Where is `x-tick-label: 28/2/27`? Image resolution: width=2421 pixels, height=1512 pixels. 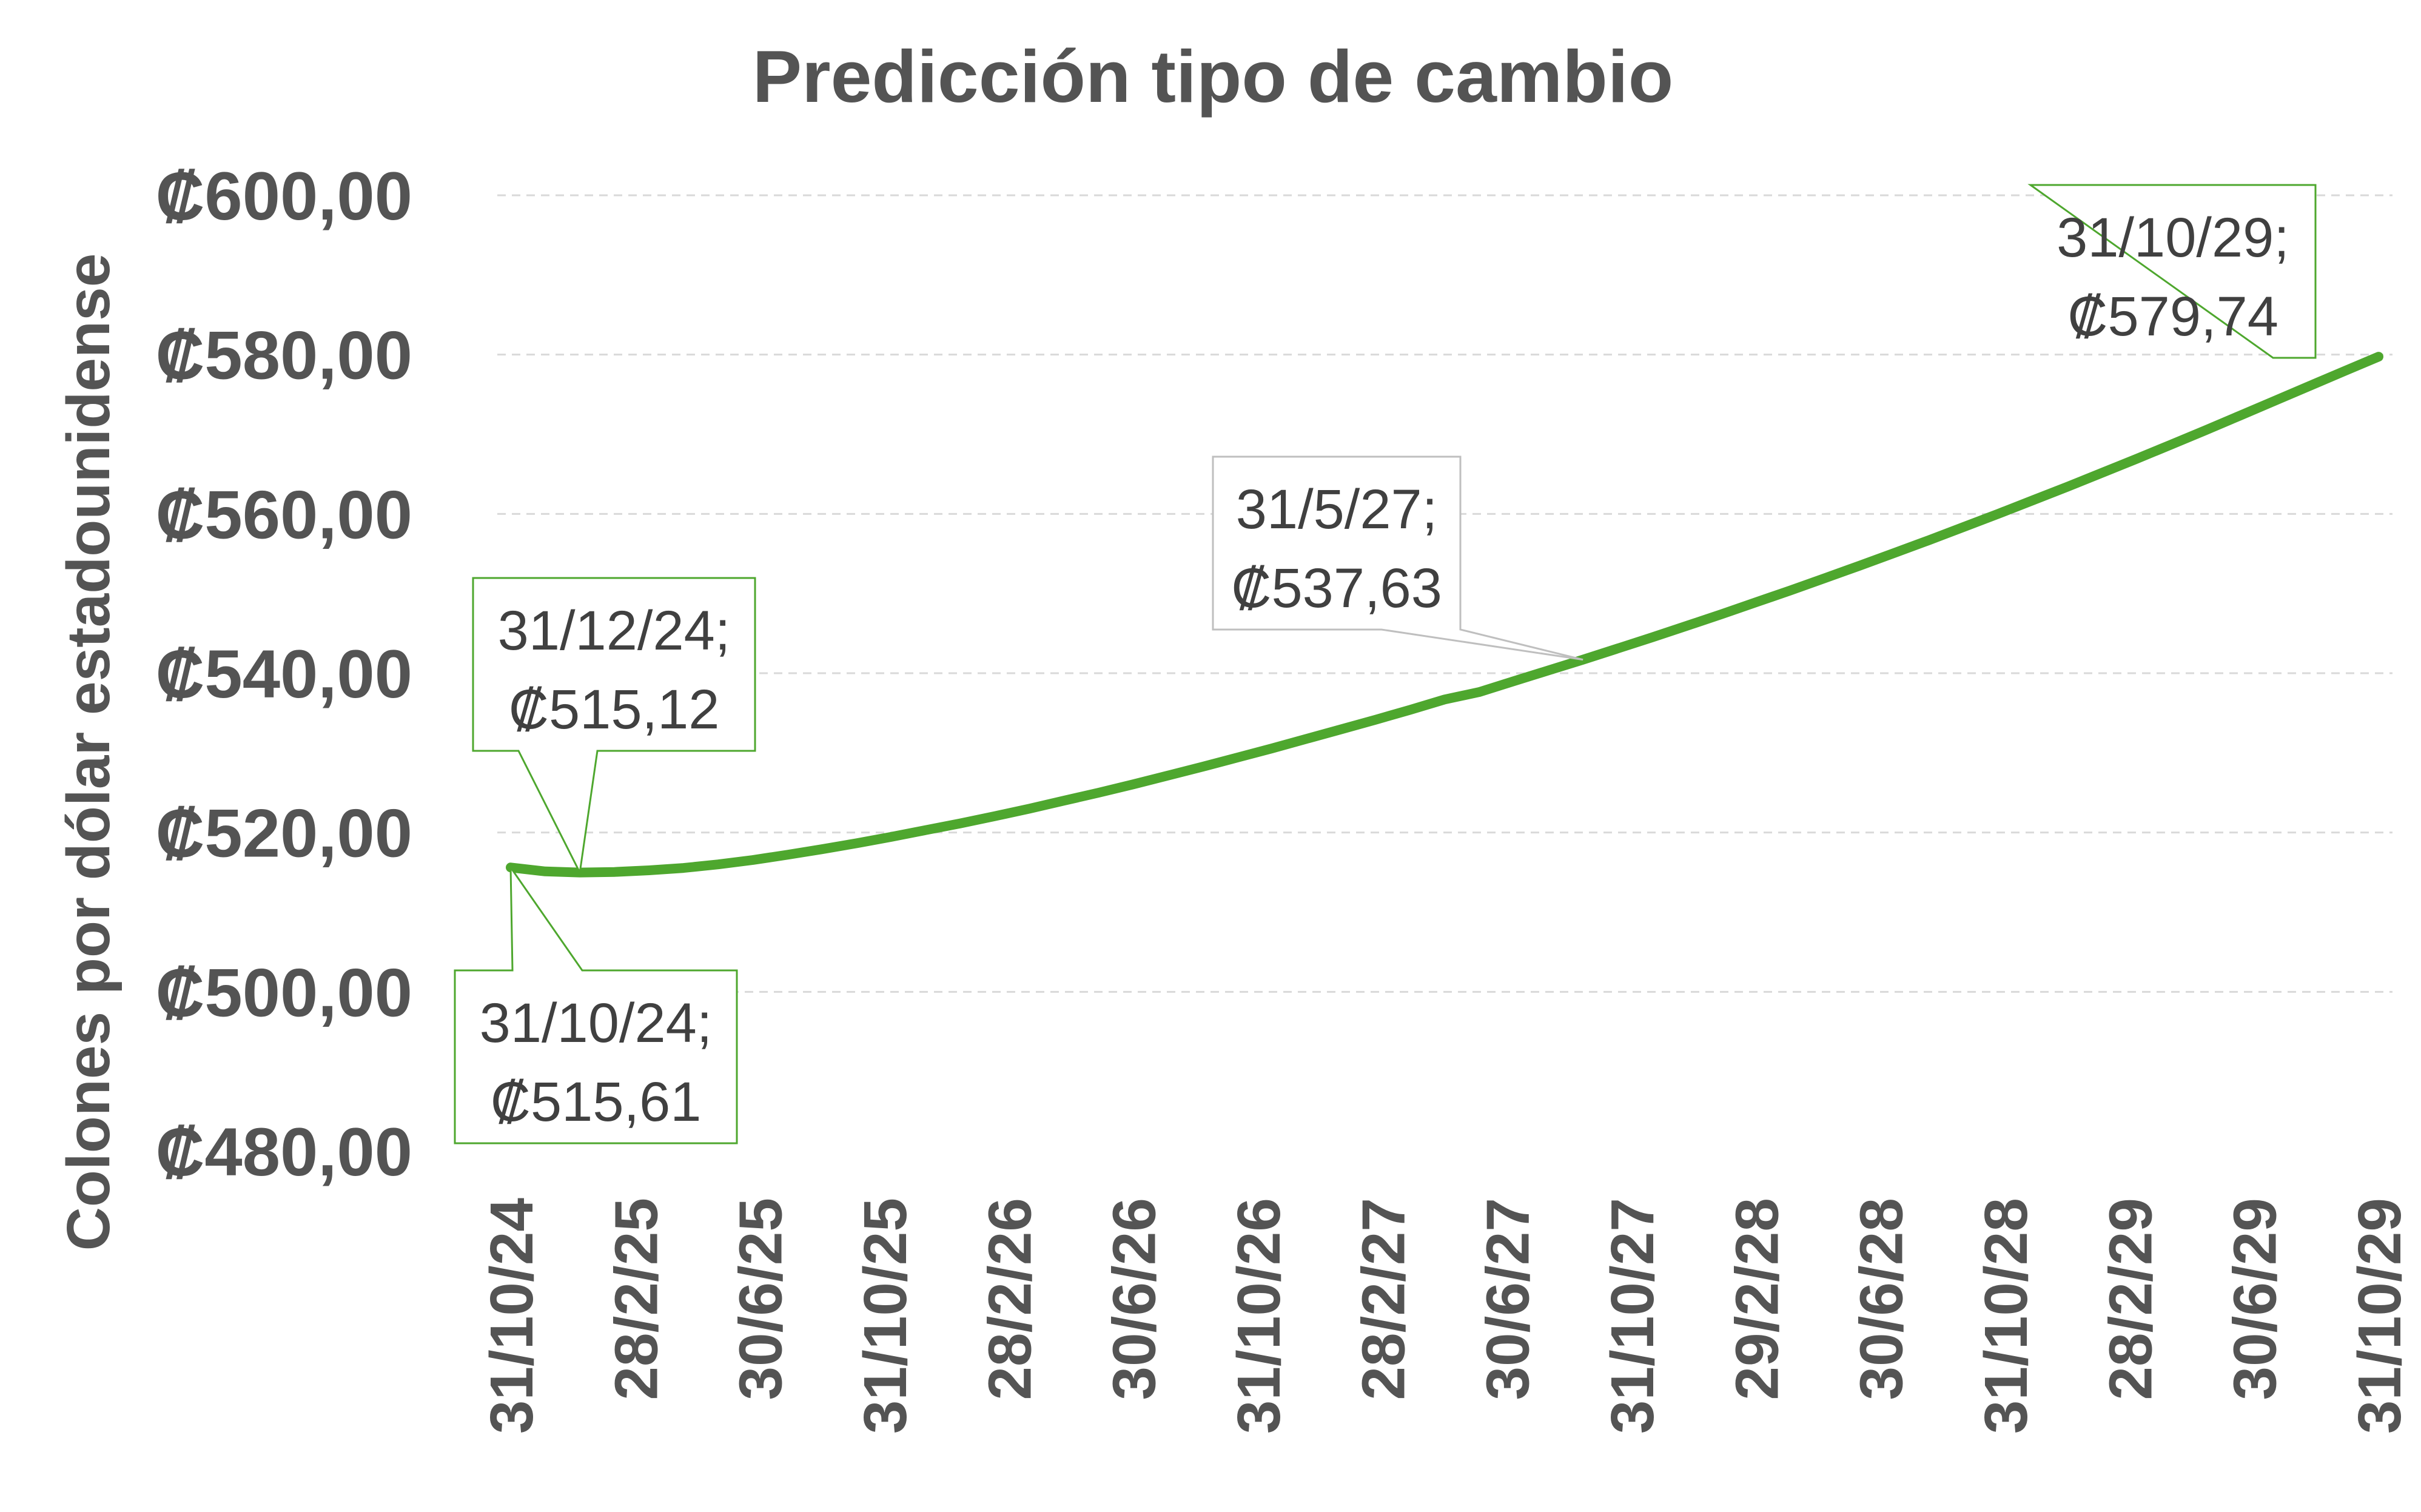 x-tick-label: 28/2/27 is located at coordinates (1383, 1299).